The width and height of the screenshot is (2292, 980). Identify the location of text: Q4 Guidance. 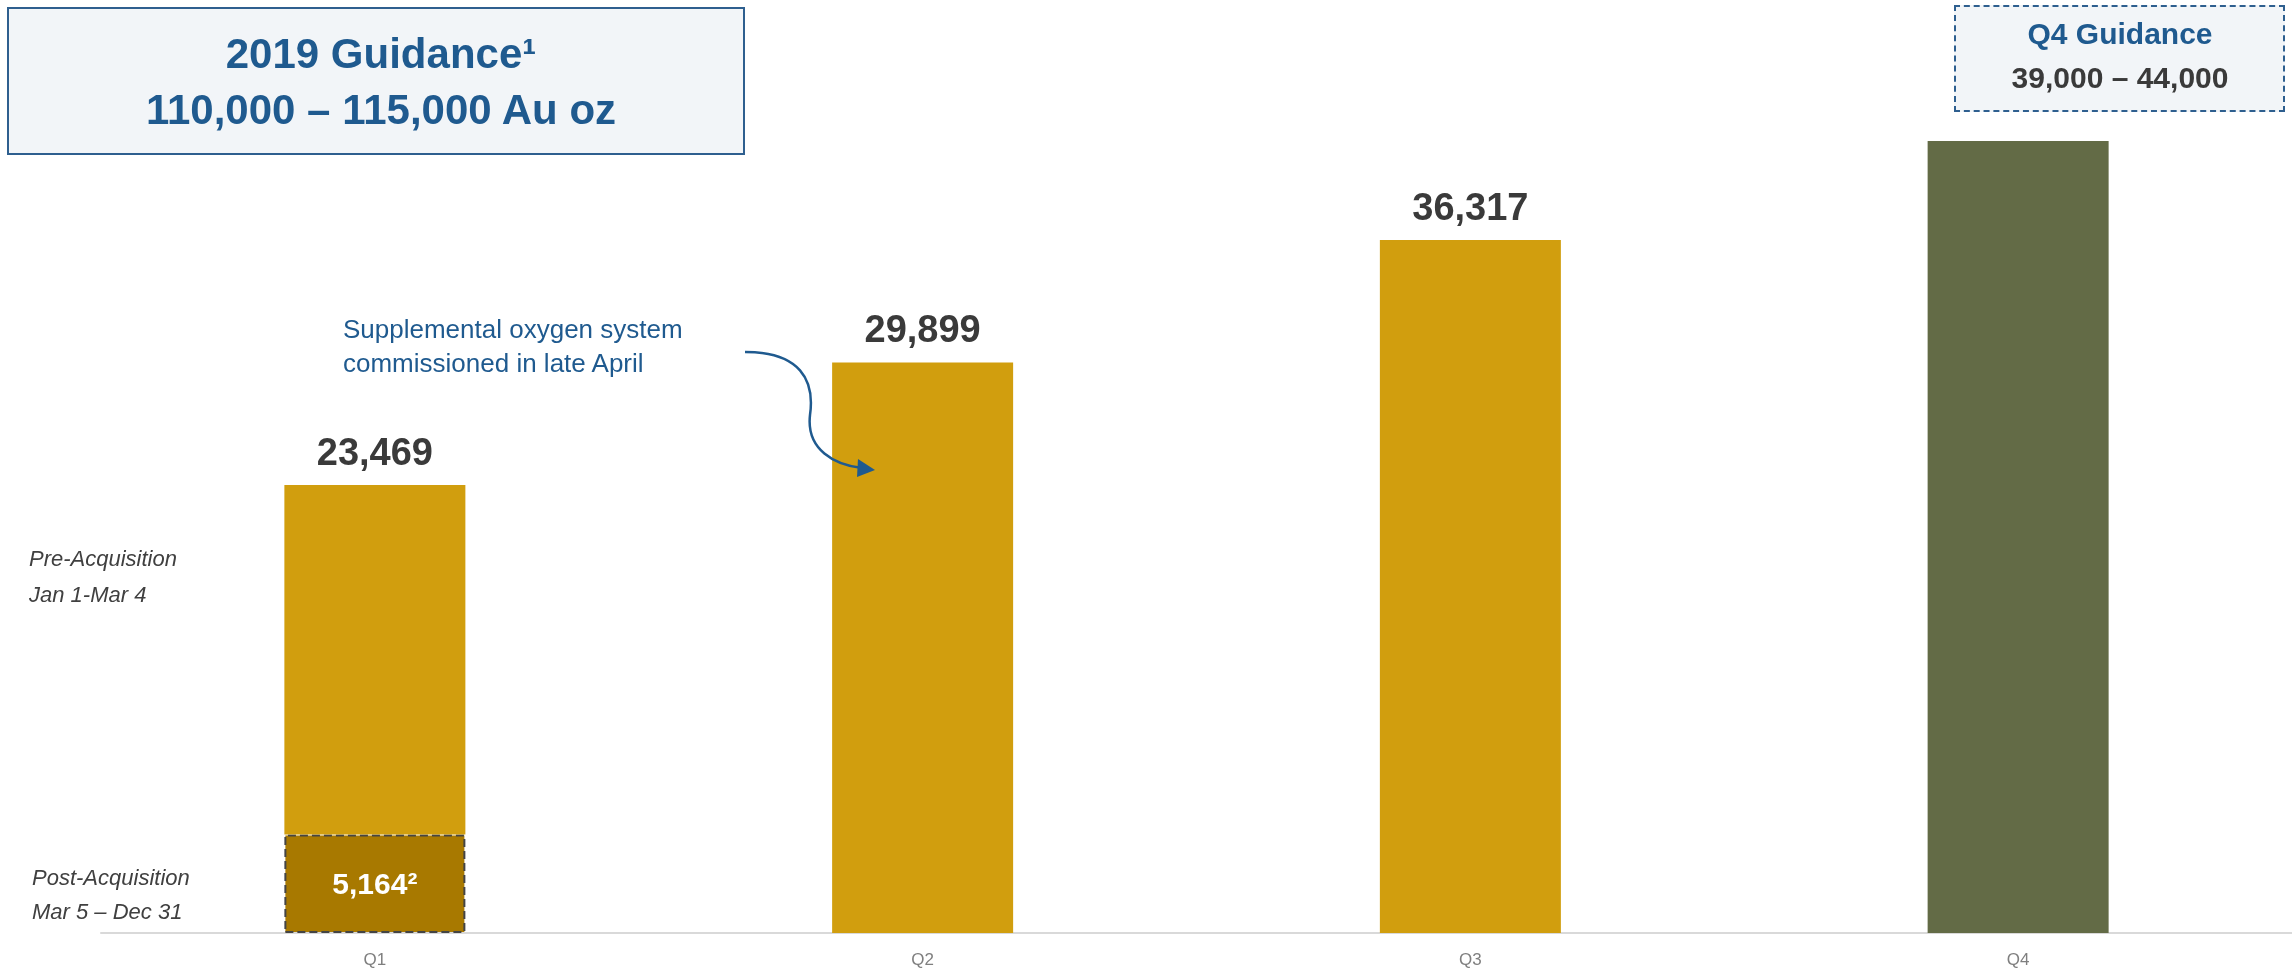
(2120, 33).